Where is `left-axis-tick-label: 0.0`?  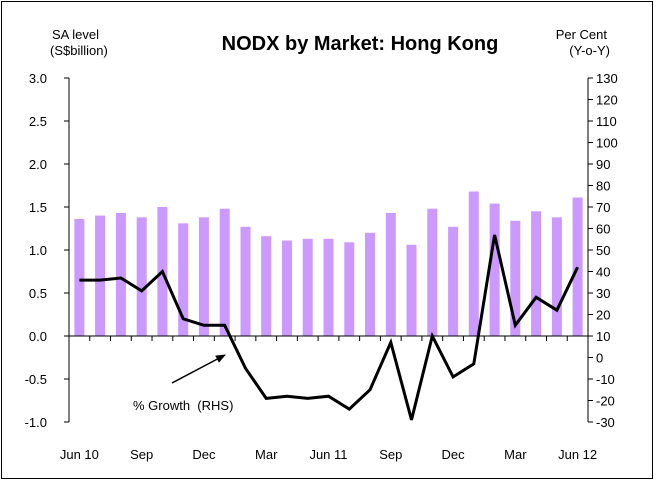 left-axis-tick-label: 0.0 is located at coordinates (38, 336).